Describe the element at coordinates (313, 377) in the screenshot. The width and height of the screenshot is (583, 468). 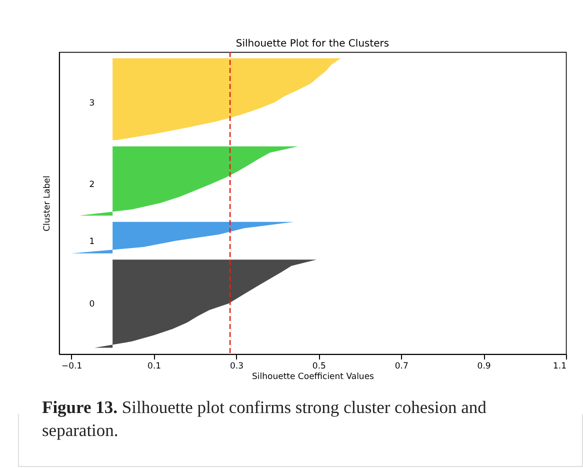
I see `x-axis-title: Silhouette Coefficient Values` at that location.